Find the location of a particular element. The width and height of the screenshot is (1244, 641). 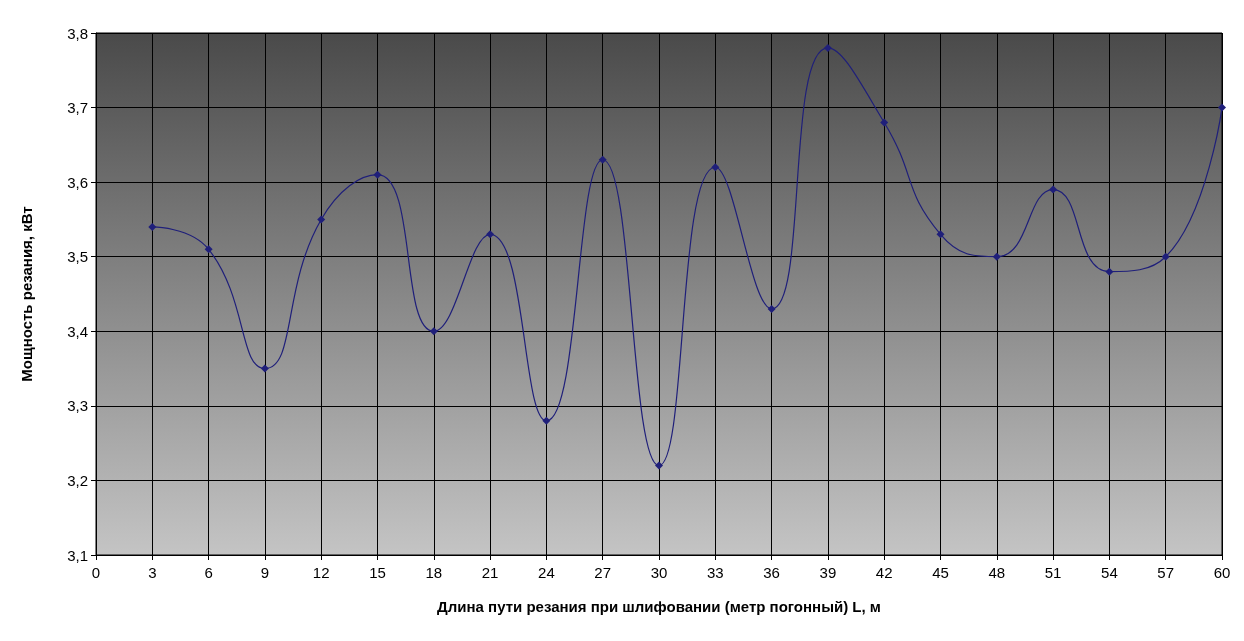

x-tick-label: 24 is located at coordinates (546, 572).